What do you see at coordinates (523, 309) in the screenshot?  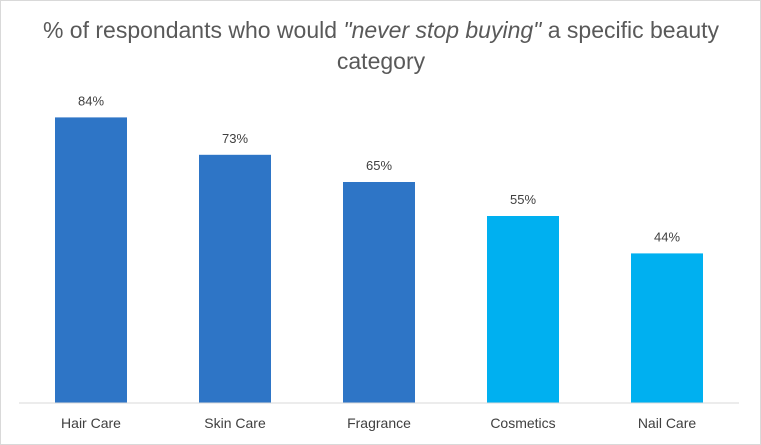 I see `bar-cosmetics` at bounding box center [523, 309].